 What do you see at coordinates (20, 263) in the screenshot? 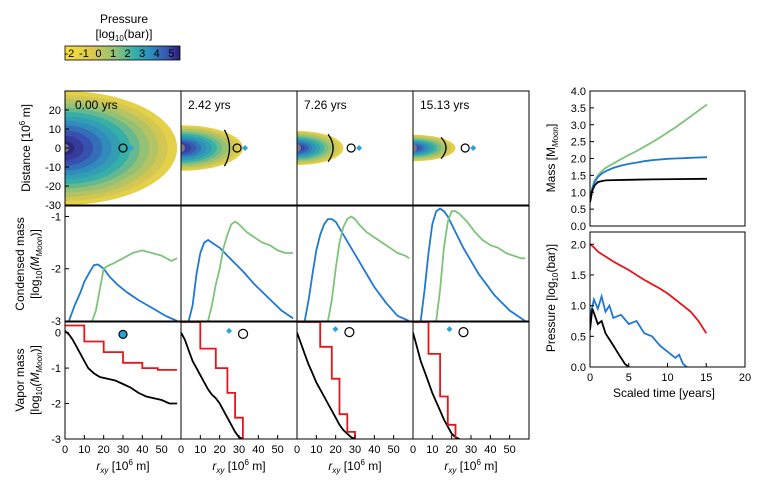
I see `svg-text: Condensed mass` at bounding box center [20, 263].